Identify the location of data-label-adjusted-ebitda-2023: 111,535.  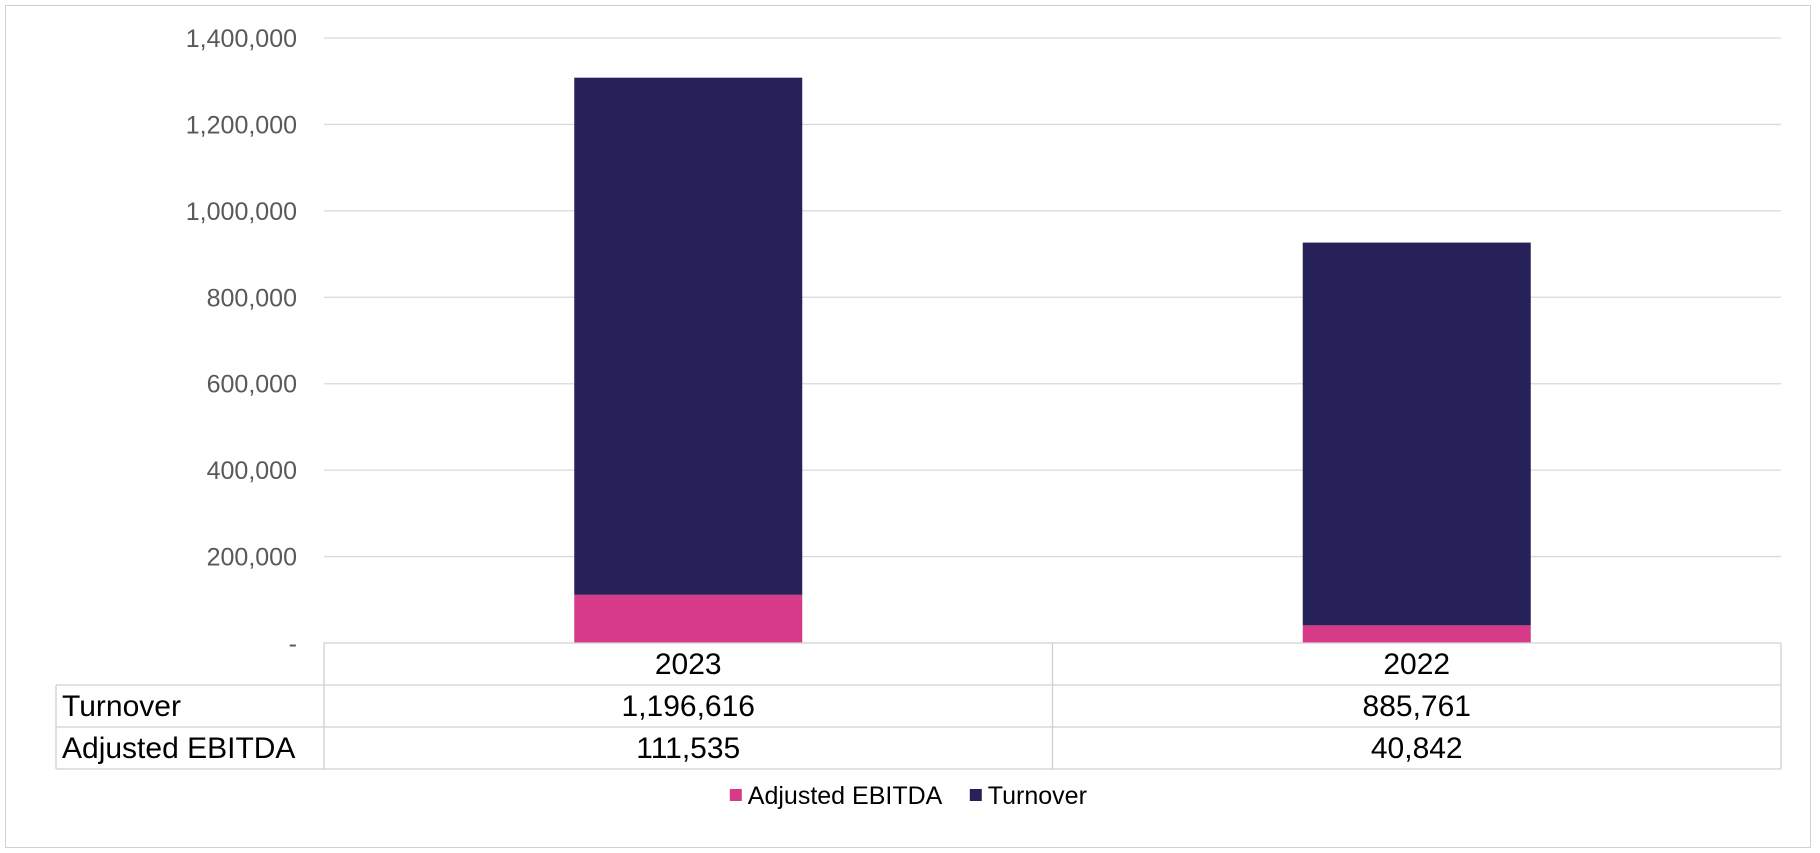
(688, 748).